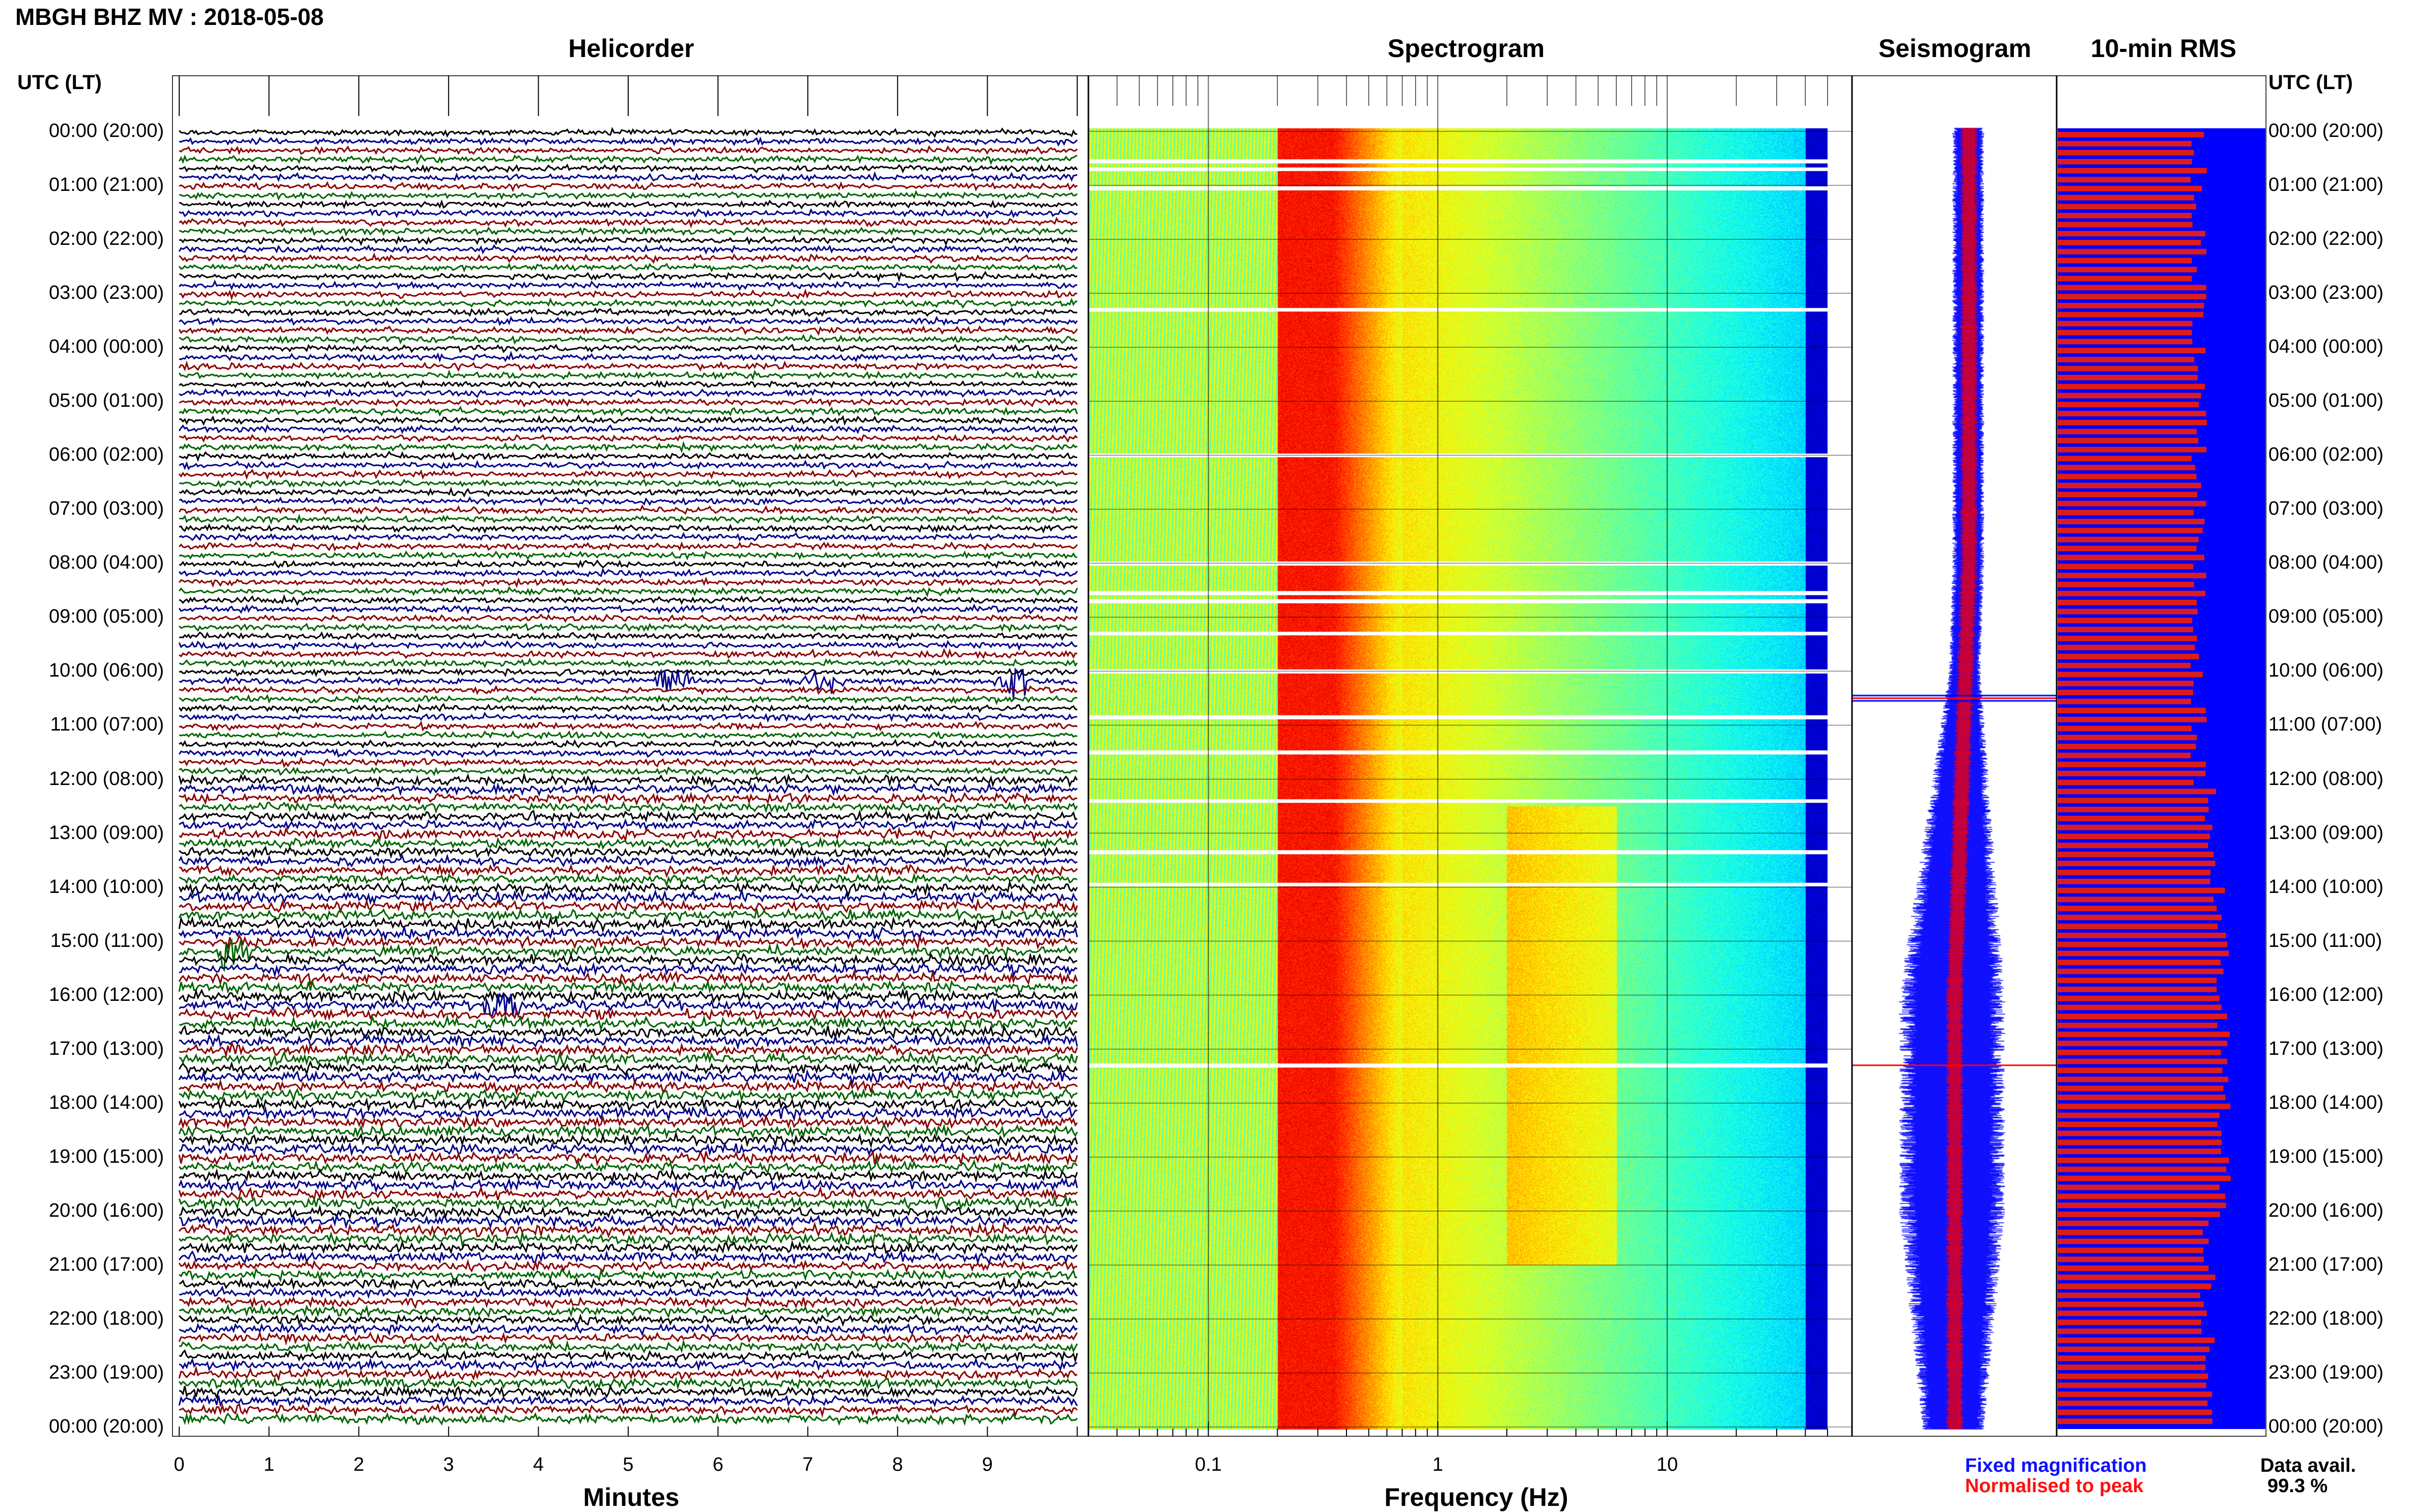  I want to click on hour-label-left: 23:00 (19:00), so click(106, 1372).